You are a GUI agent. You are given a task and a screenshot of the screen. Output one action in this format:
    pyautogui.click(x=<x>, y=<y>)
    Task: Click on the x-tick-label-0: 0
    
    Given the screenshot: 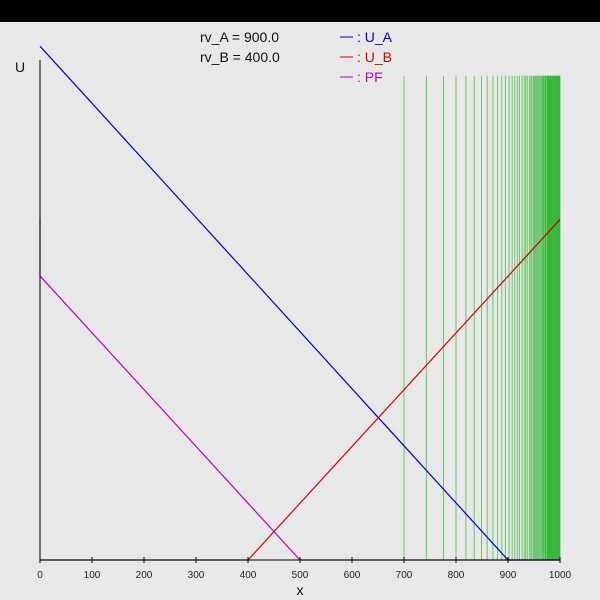 What is the action you would take?
    pyautogui.click(x=40, y=575)
    